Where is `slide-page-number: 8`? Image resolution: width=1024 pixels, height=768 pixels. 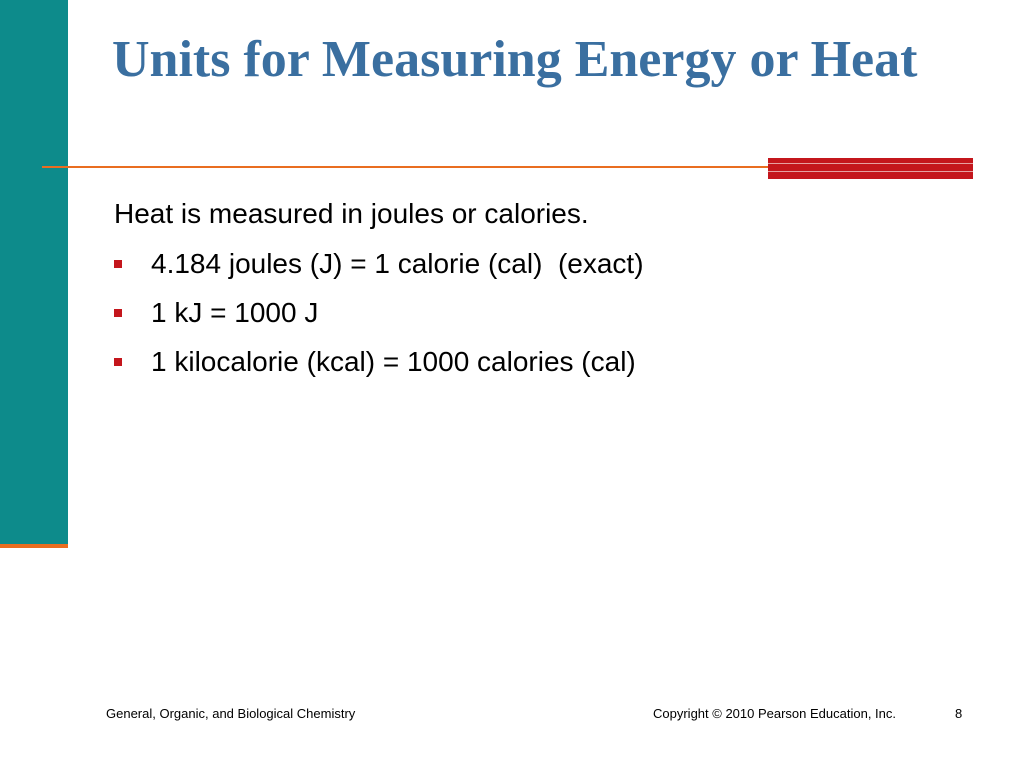 slide-page-number: 8 is located at coordinates (959, 713).